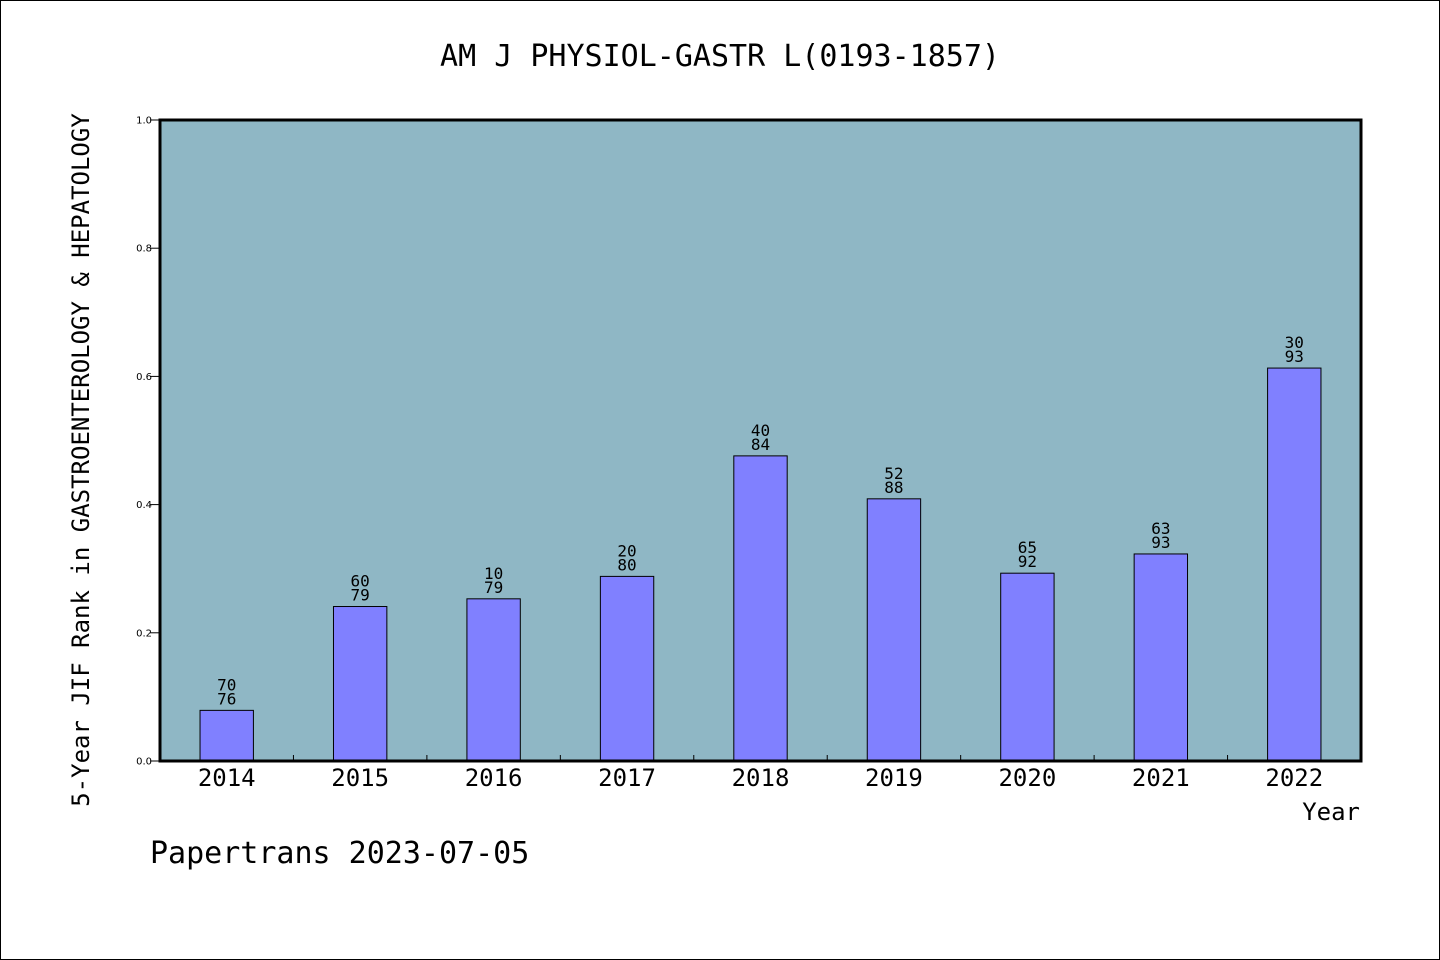 Image resolution: width=1440 pixels, height=960 pixels. What do you see at coordinates (144, 505) in the screenshot?
I see `y-tick-label: 0.4` at bounding box center [144, 505].